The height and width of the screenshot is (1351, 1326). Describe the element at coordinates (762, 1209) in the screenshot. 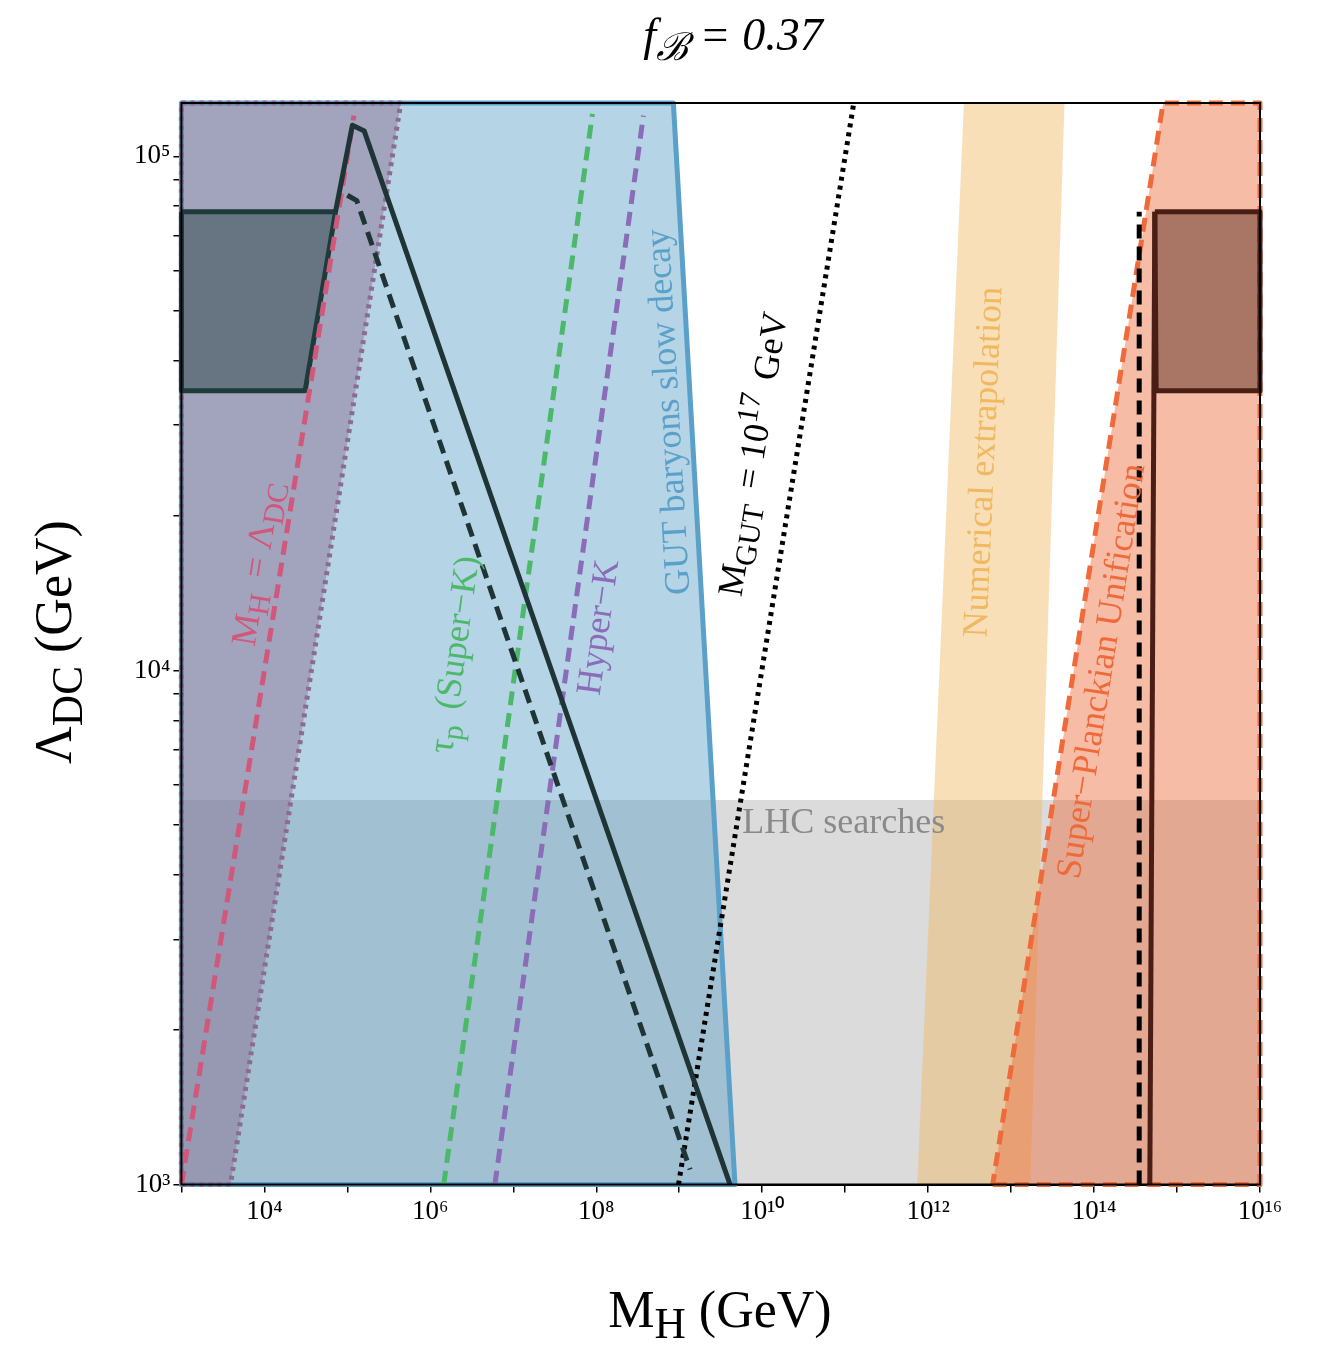

I see `x-tick-label: 10¹⁰` at that location.